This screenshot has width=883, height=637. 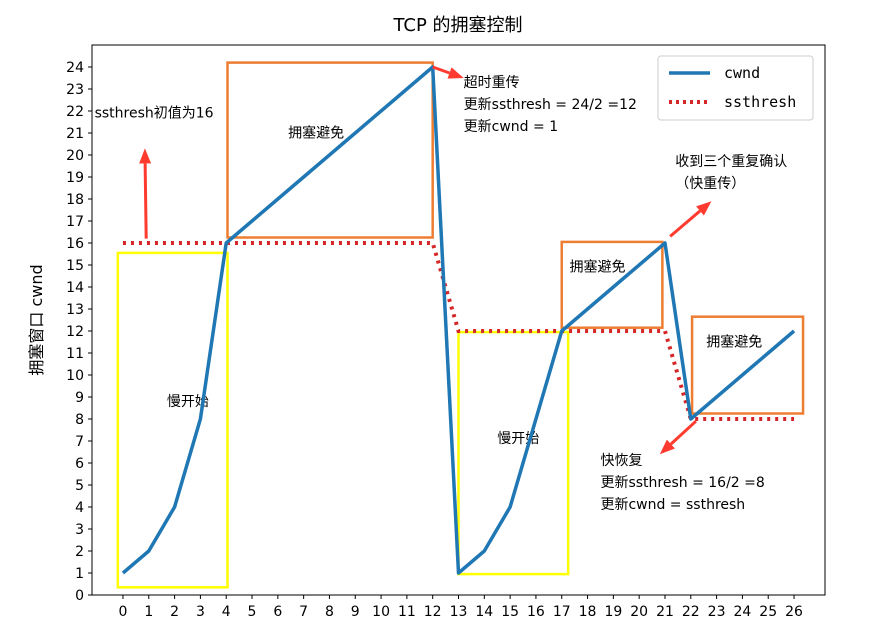 I want to click on legend: cwnd ssthresh, so click(x=735, y=88).